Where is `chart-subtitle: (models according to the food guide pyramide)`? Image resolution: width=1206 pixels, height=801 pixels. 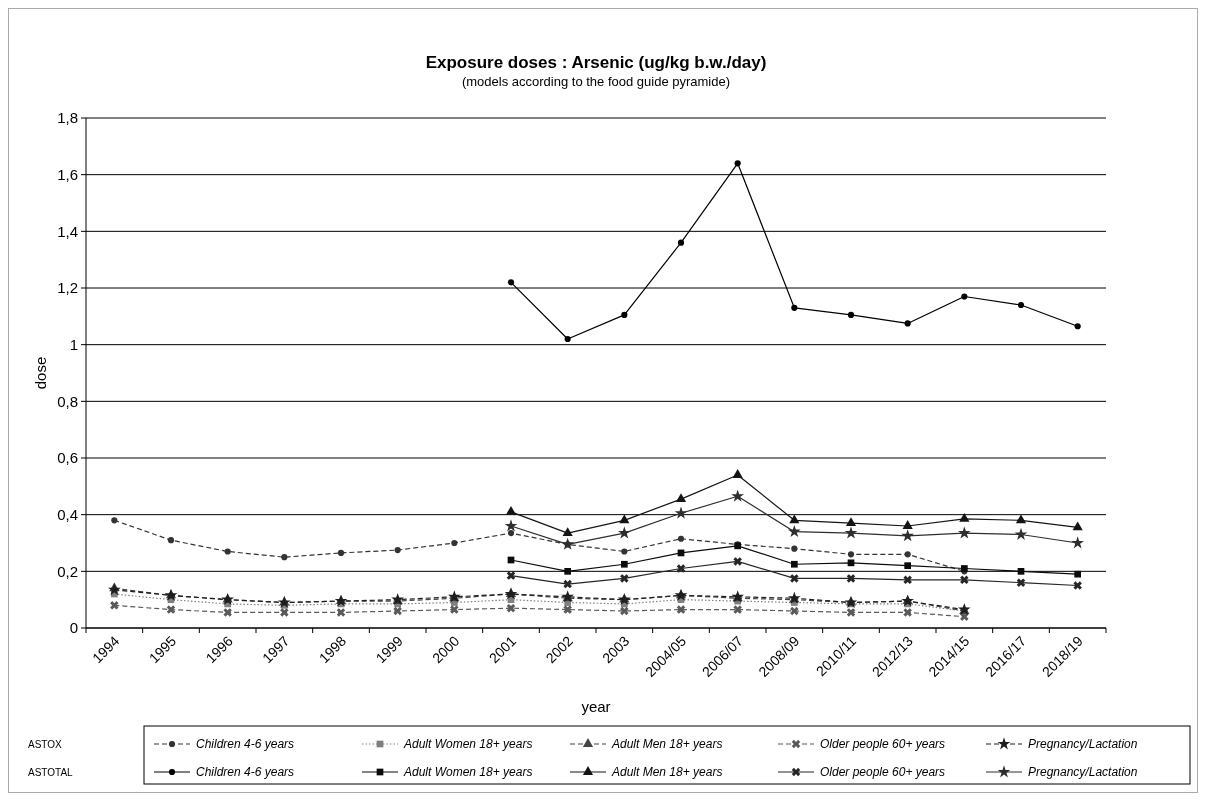 chart-subtitle: (models according to the food guide pyramide) is located at coordinates (596, 81).